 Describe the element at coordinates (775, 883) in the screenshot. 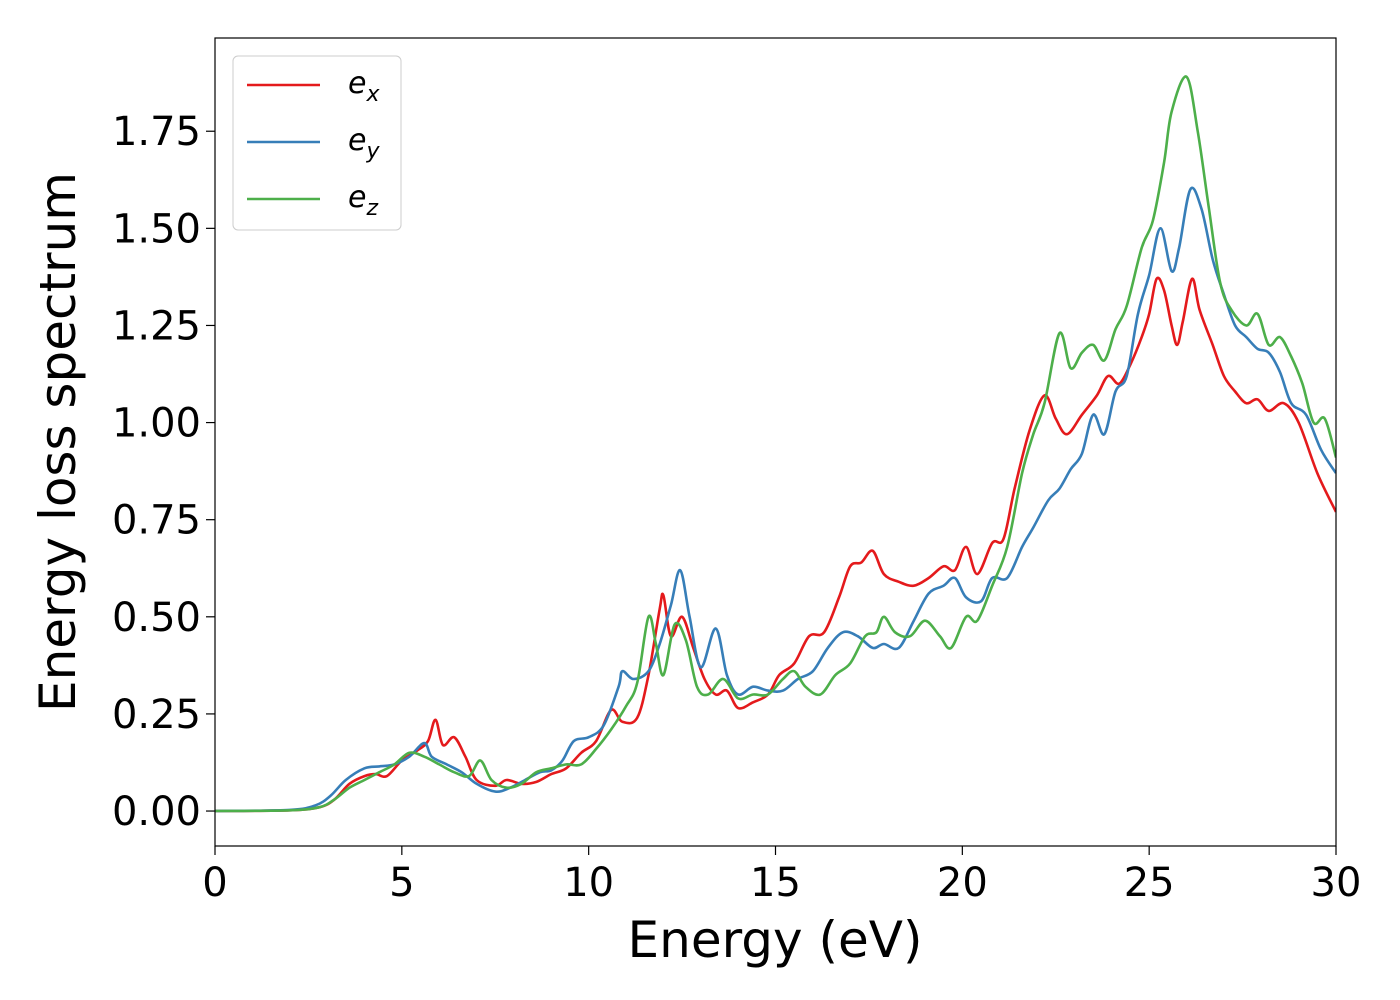

I see `x-tick-label: 15` at that location.